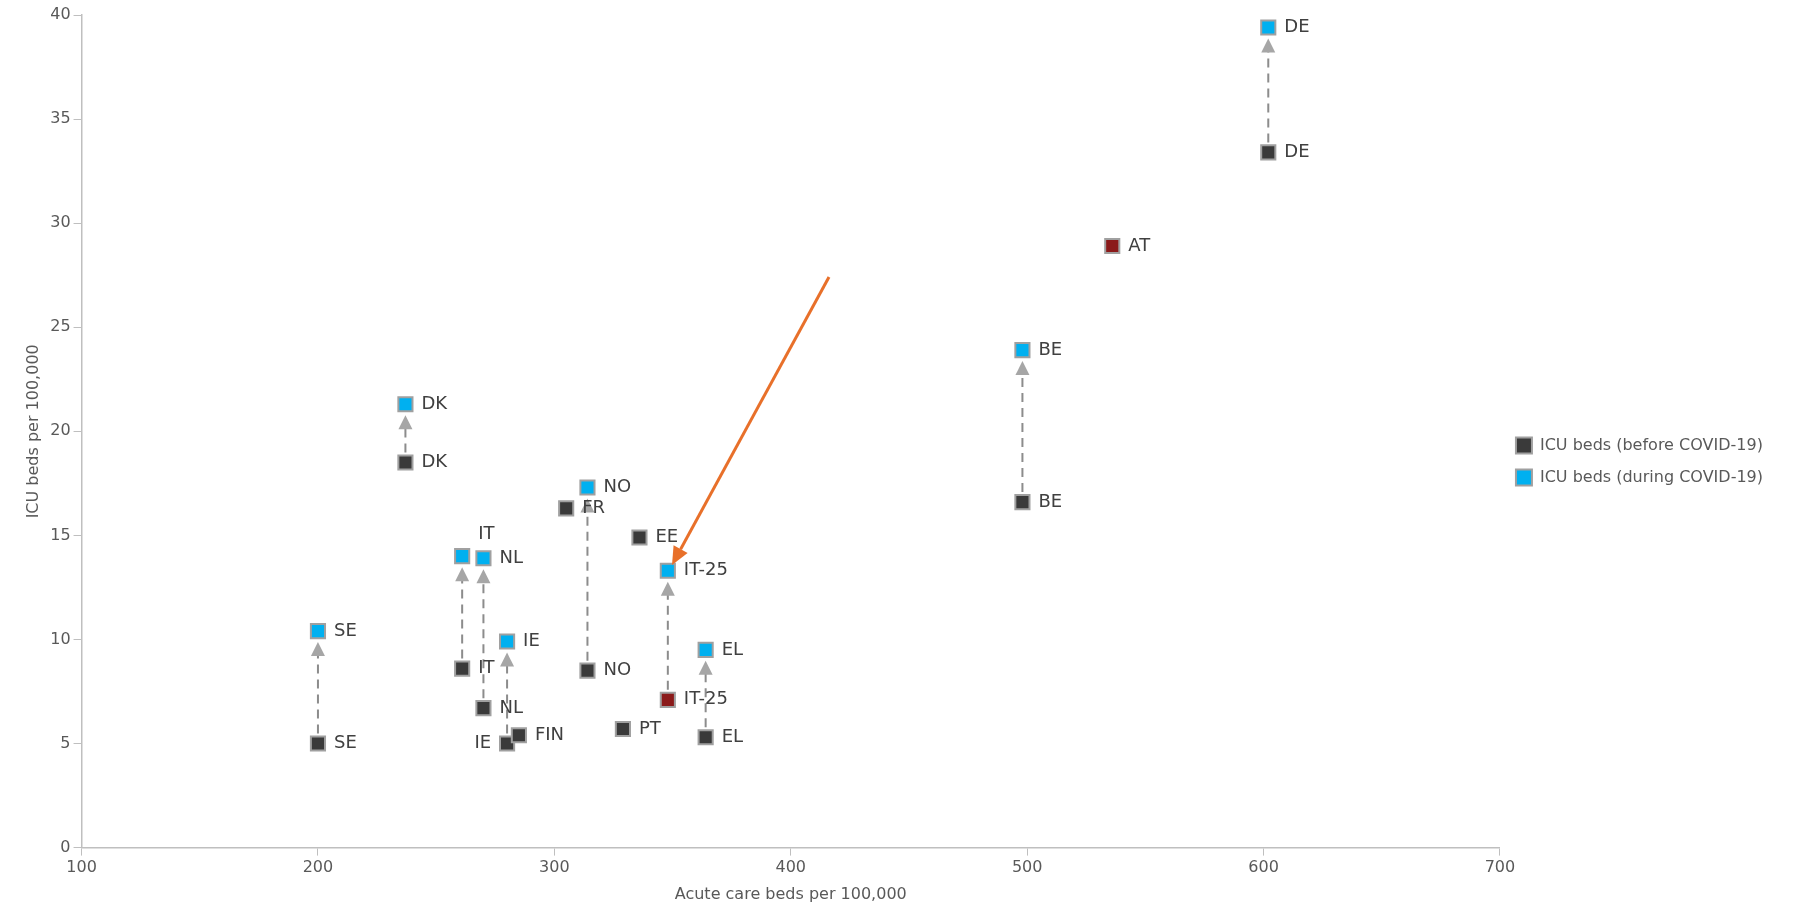 This screenshot has width=1793, height=918. What do you see at coordinates (1140, 244) in the screenshot?
I see `annotation: AT` at bounding box center [1140, 244].